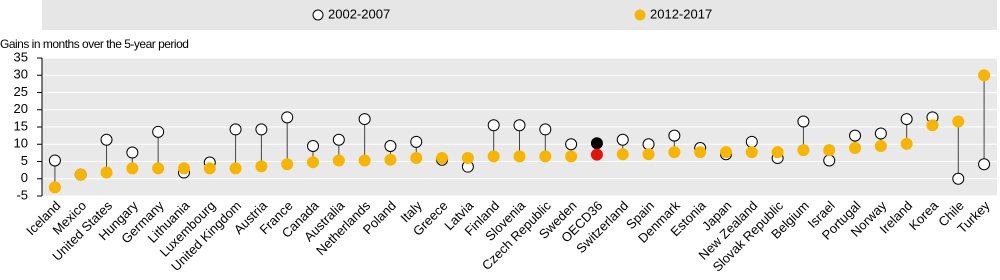 The height and width of the screenshot is (280, 1000). Describe the element at coordinates (22, 194) in the screenshot. I see `y-tick-label: -5` at that location.